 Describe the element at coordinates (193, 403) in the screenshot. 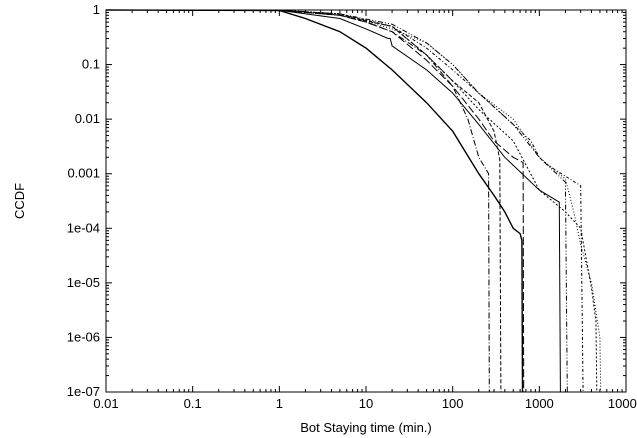

I see `x-tick-label: 0.1` at that location.